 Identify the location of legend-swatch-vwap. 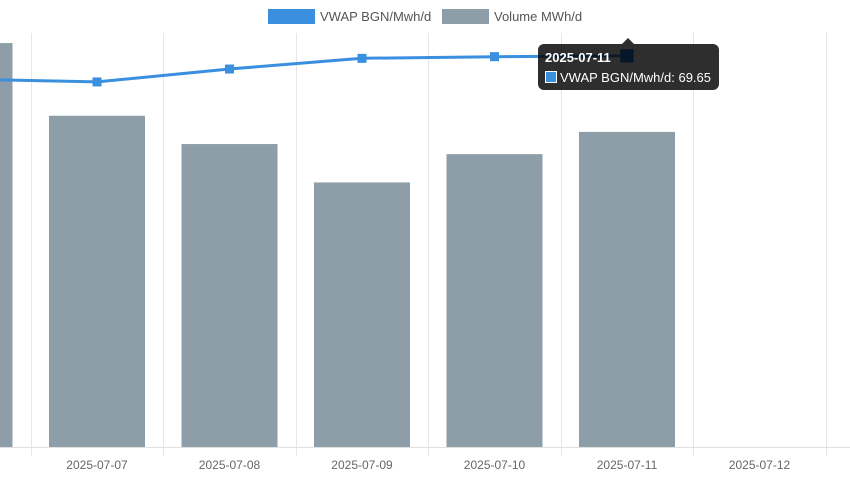
(291, 16).